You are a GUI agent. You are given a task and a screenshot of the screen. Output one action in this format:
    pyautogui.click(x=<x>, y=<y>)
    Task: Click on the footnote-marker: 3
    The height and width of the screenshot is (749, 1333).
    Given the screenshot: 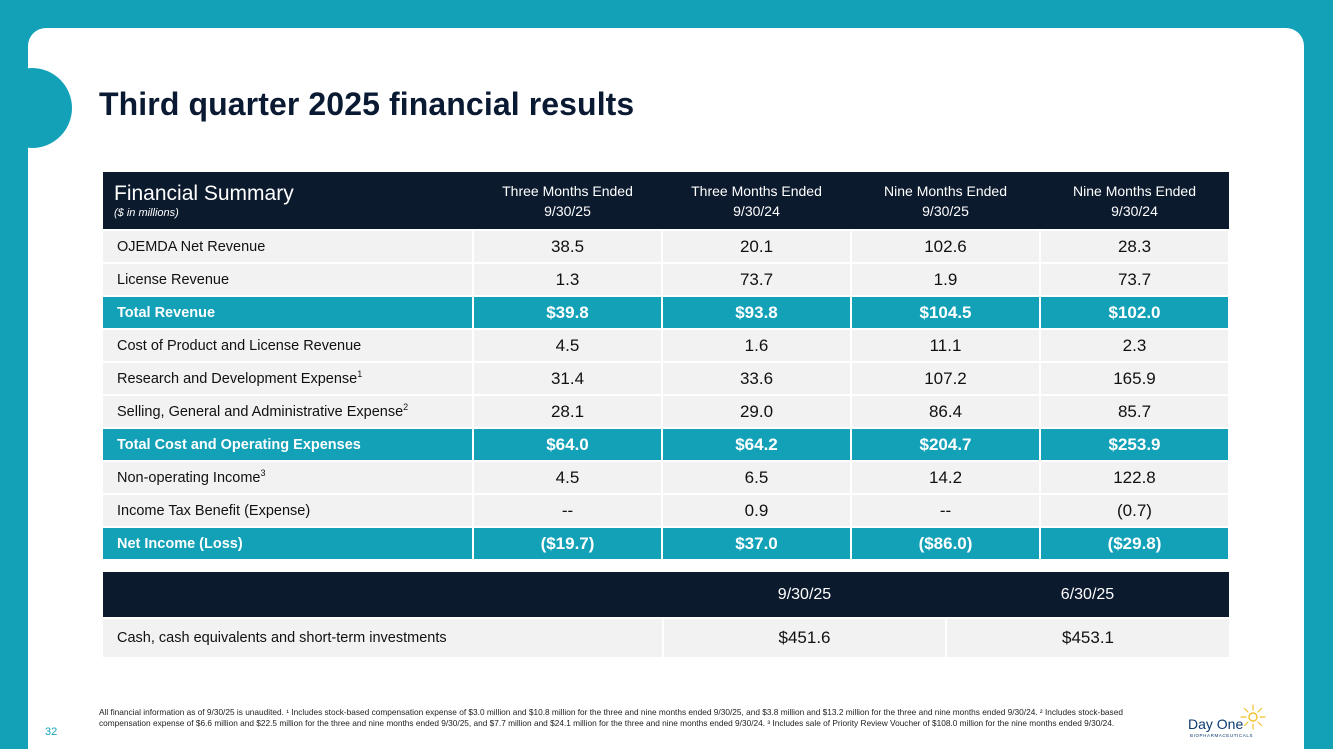 What is the action you would take?
    pyautogui.click(x=263, y=472)
    